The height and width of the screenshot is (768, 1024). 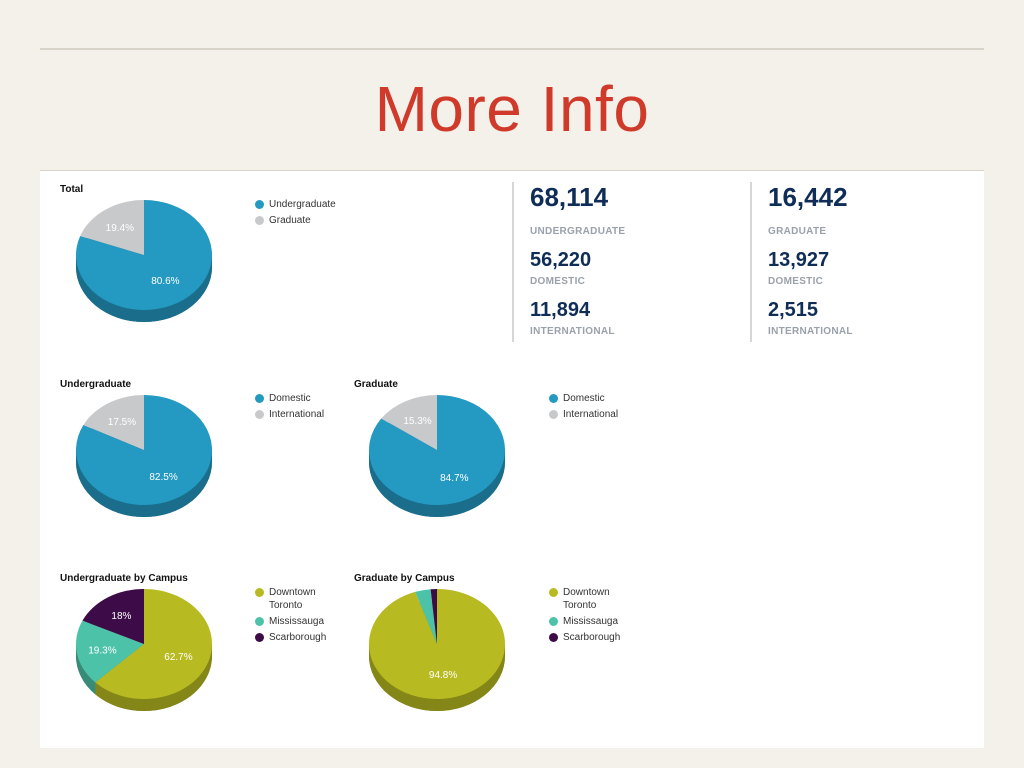 What do you see at coordinates (165, 281) in the screenshot?
I see `pie-label-undergraduate: 80.6%` at bounding box center [165, 281].